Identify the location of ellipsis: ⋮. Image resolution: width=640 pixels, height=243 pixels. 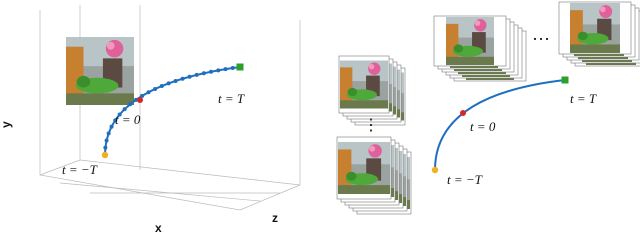
(371, 125).